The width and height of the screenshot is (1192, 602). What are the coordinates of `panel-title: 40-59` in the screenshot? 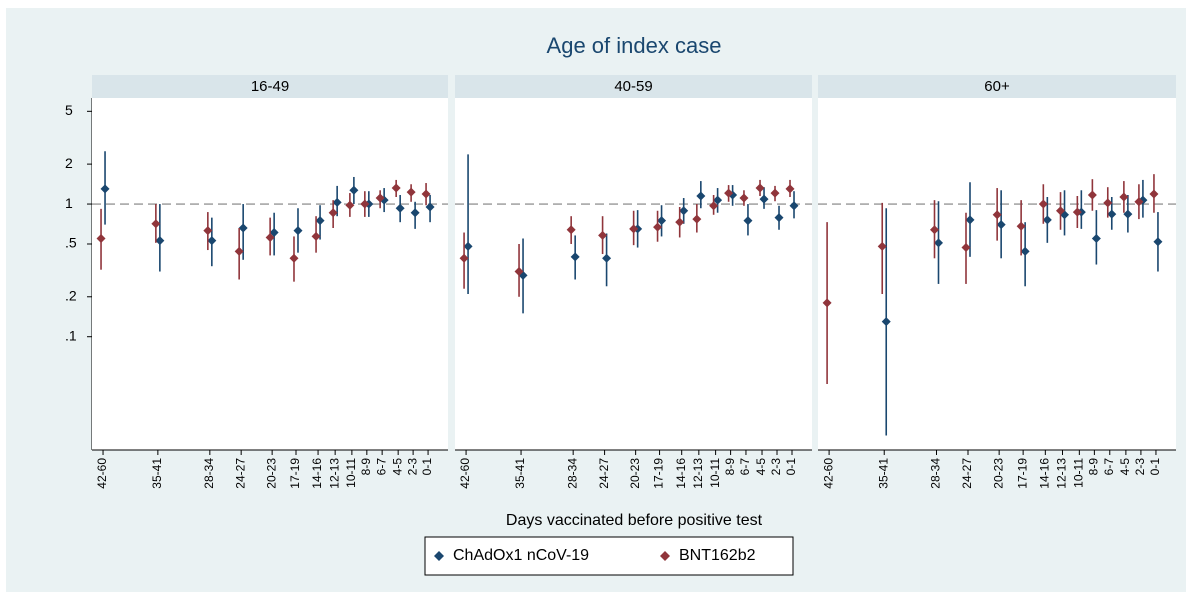 It's located at (633, 86).